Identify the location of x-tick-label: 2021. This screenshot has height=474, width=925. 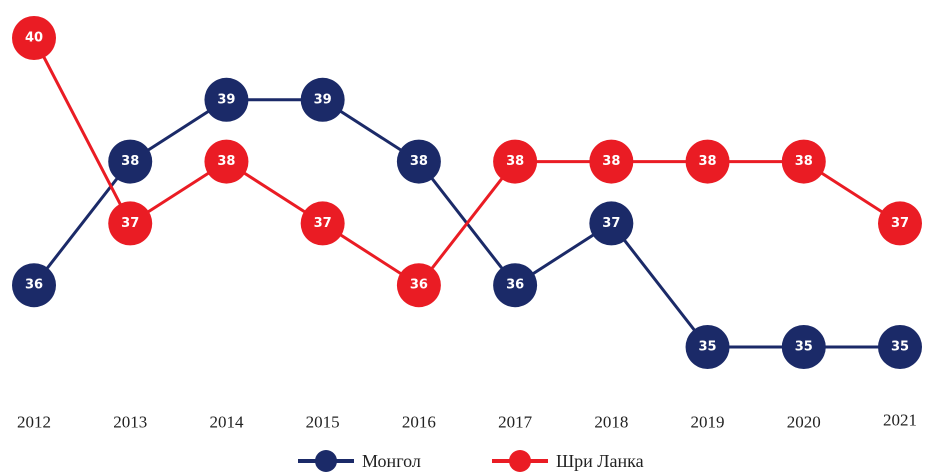
(900, 420).